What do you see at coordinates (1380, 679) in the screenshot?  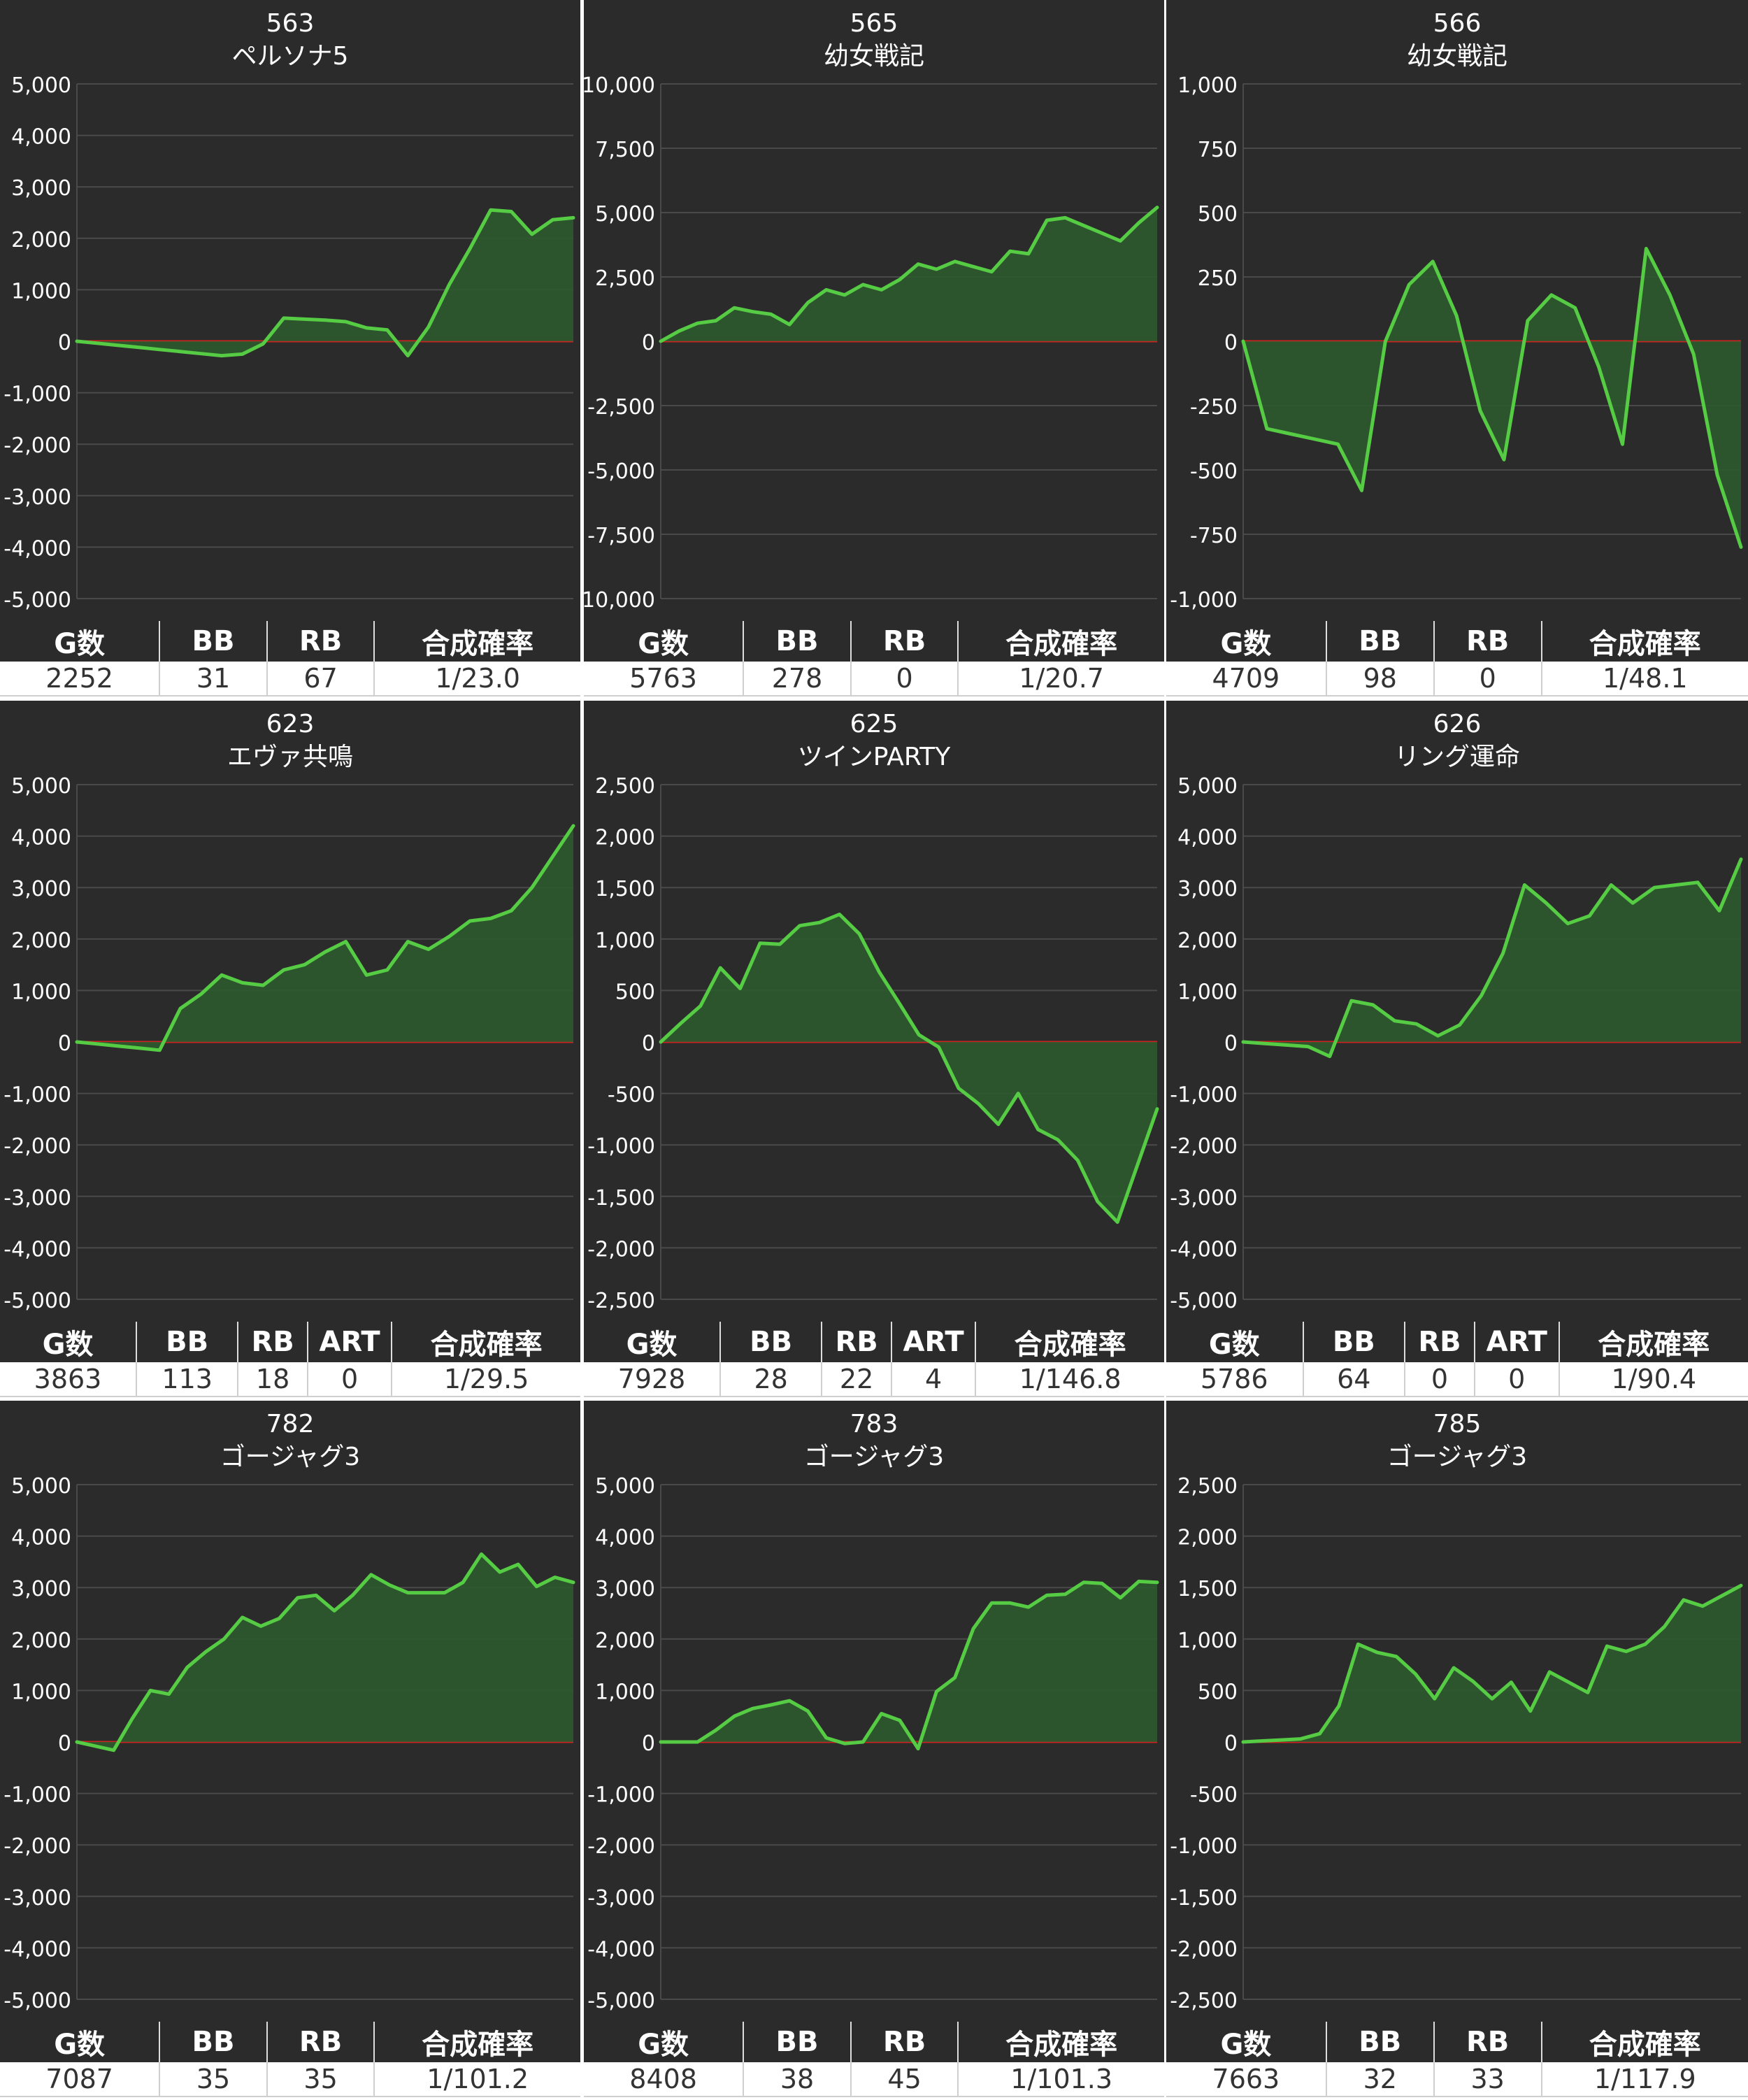 I see `stats-value: 98` at bounding box center [1380, 679].